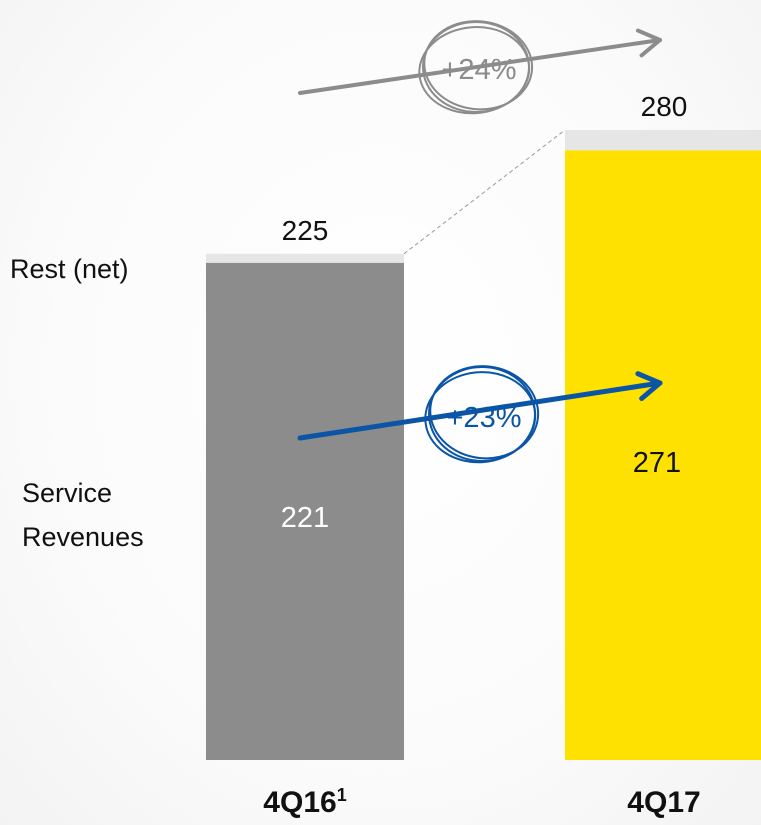 This screenshot has height=825, width=761. I want to click on growth-arrow-total, so click(480, 66).